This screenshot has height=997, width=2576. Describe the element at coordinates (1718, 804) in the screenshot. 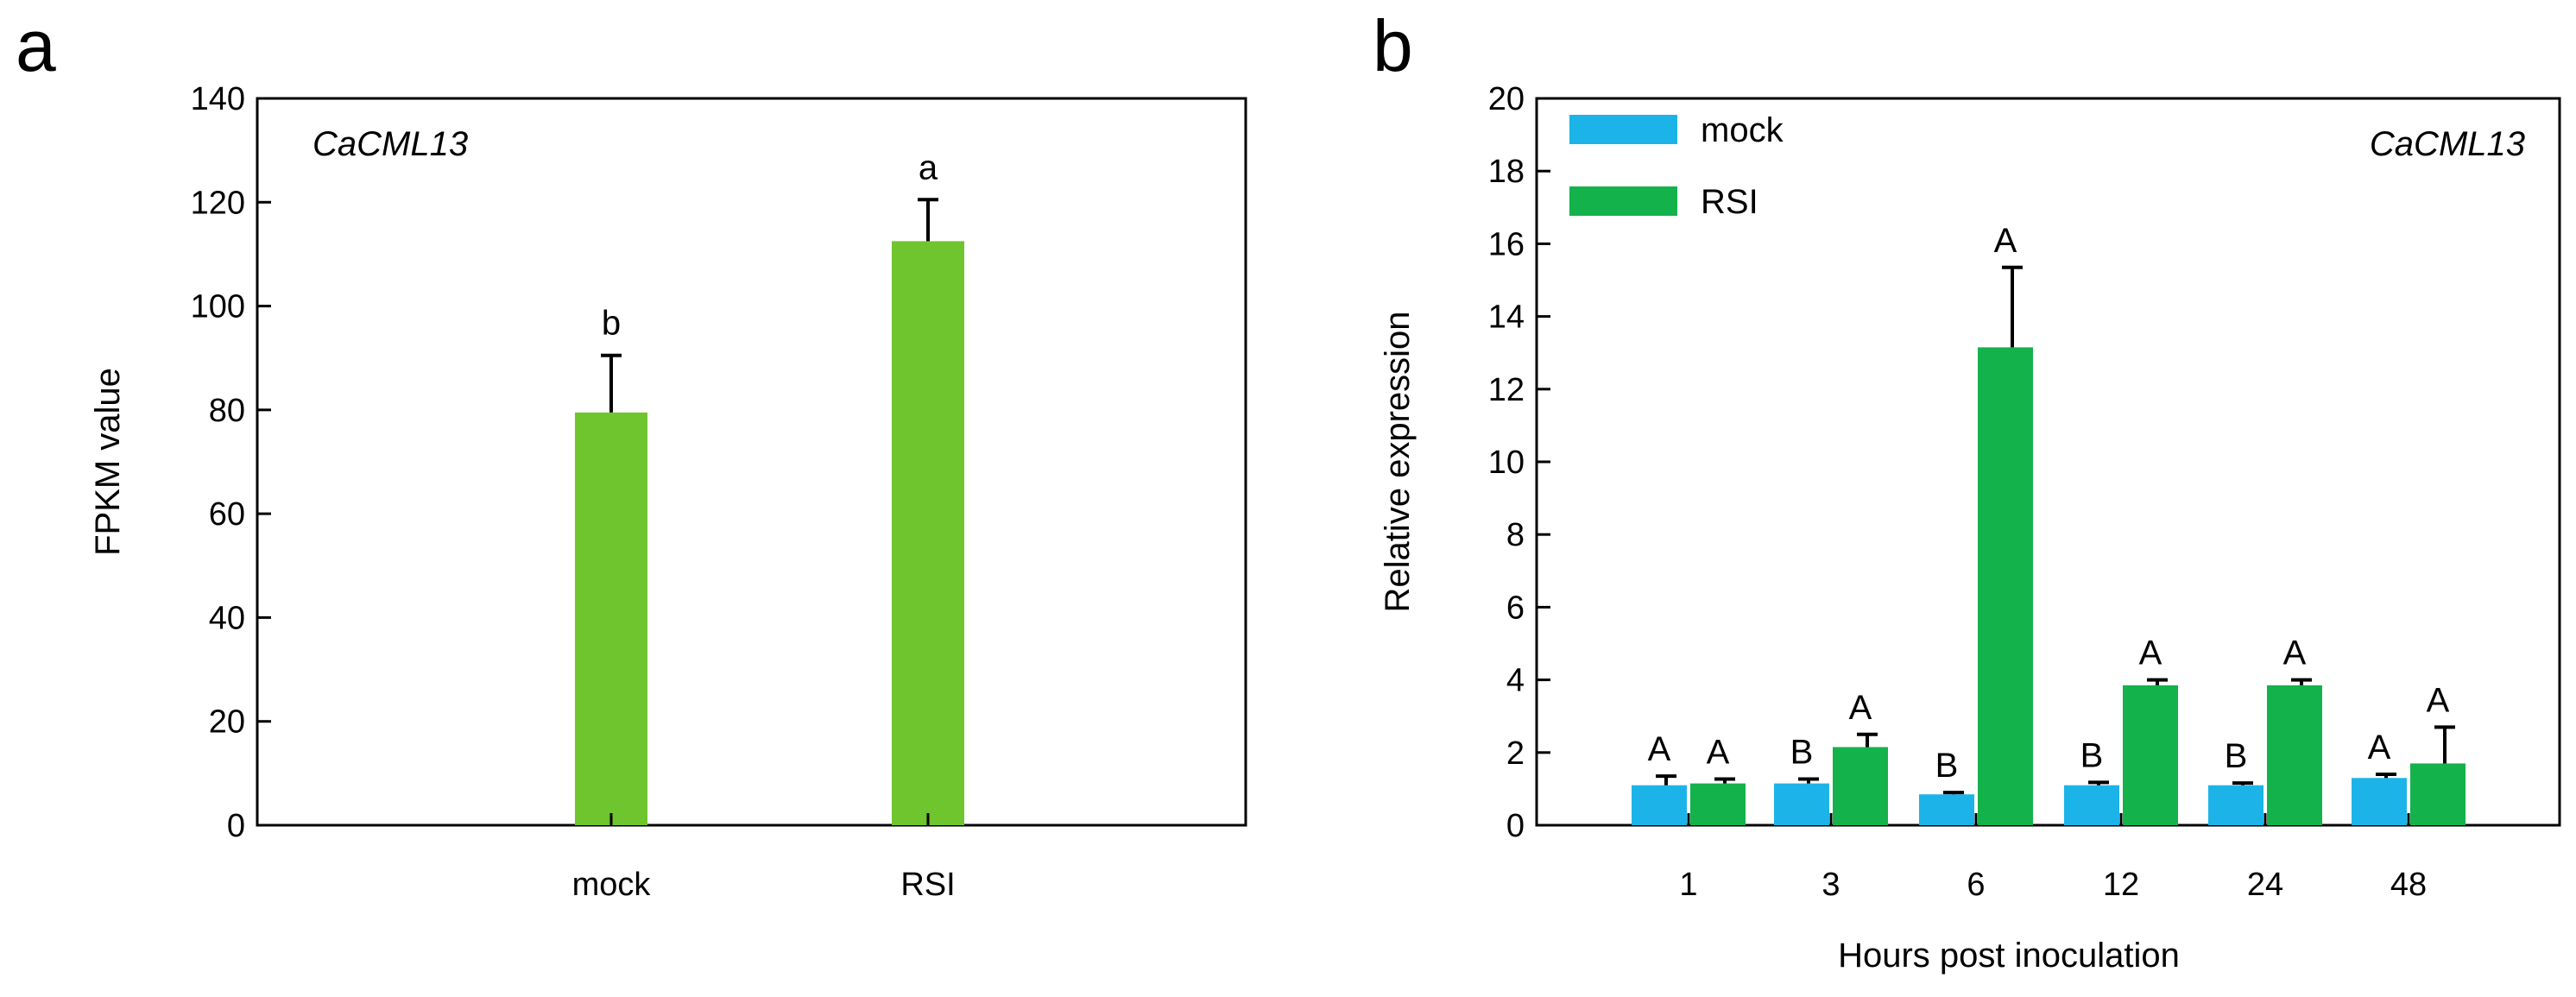

I see `bar-rsi-1h` at that location.